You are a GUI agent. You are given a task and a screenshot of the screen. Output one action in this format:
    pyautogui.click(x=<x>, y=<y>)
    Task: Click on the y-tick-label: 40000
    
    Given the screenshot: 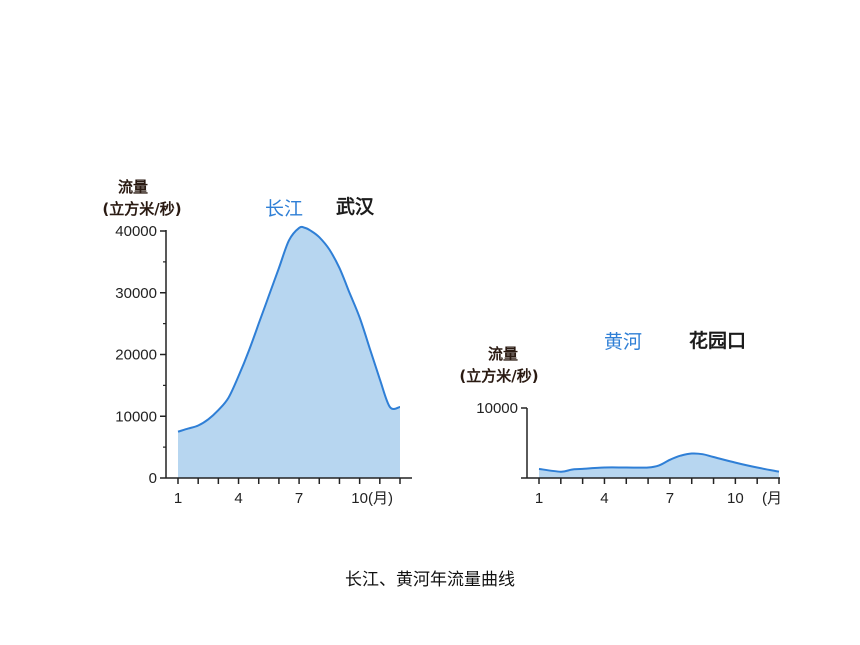 What is the action you would take?
    pyautogui.click(x=136, y=231)
    